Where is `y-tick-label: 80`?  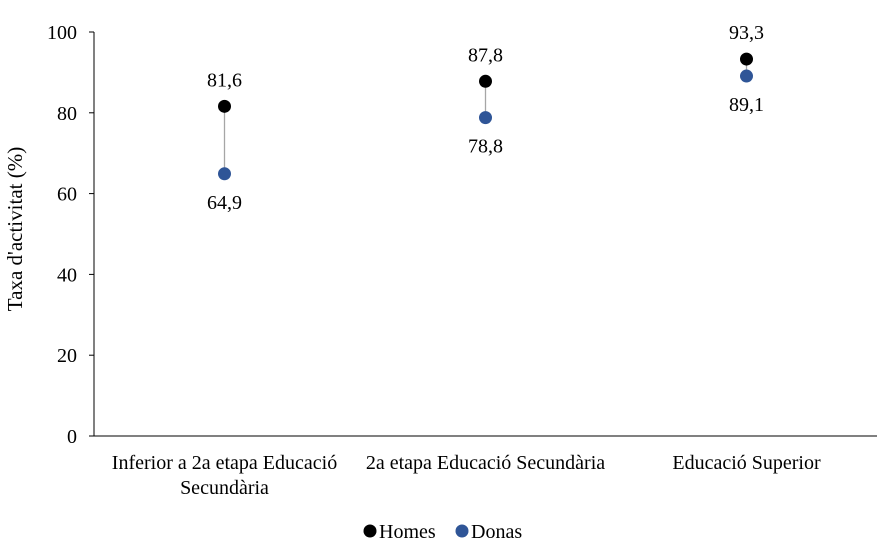 y-tick-label: 80 is located at coordinates (67, 114).